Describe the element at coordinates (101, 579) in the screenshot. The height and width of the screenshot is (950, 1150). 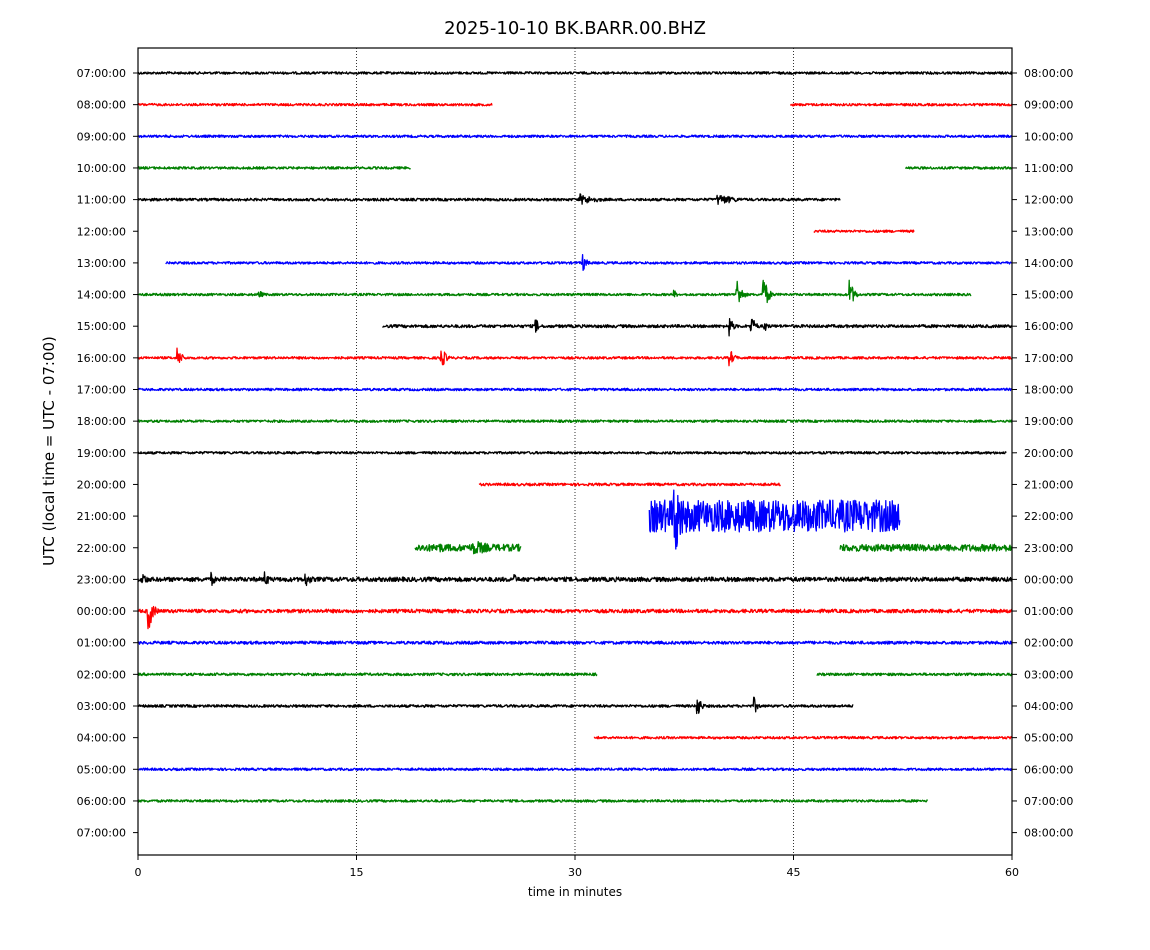
I see `y-tick-label-left: 23:00:00` at that location.